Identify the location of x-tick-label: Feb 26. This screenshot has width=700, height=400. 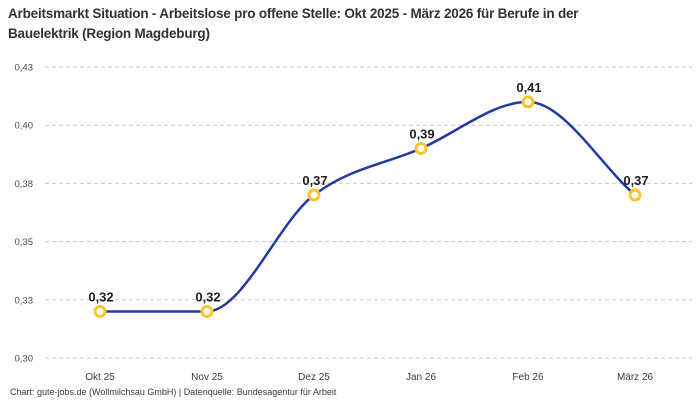
(528, 377).